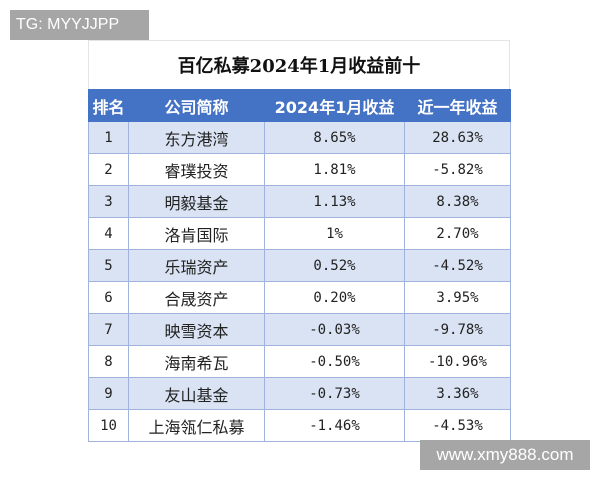 This screenshot has height=480, width=600. What do you see at coordinates (108, 233) in the screenshot?
I see `rank-cell: 4` at bounding box center [108, 233].